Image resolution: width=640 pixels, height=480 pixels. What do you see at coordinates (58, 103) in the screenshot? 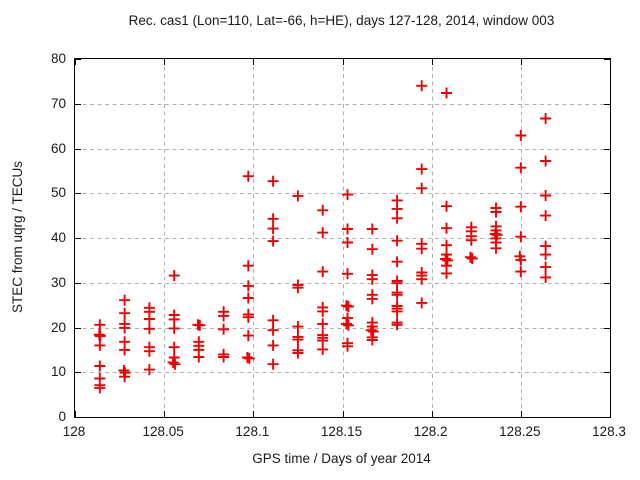
I see `y-tick-label: 70` at bounding box center [58, 103].